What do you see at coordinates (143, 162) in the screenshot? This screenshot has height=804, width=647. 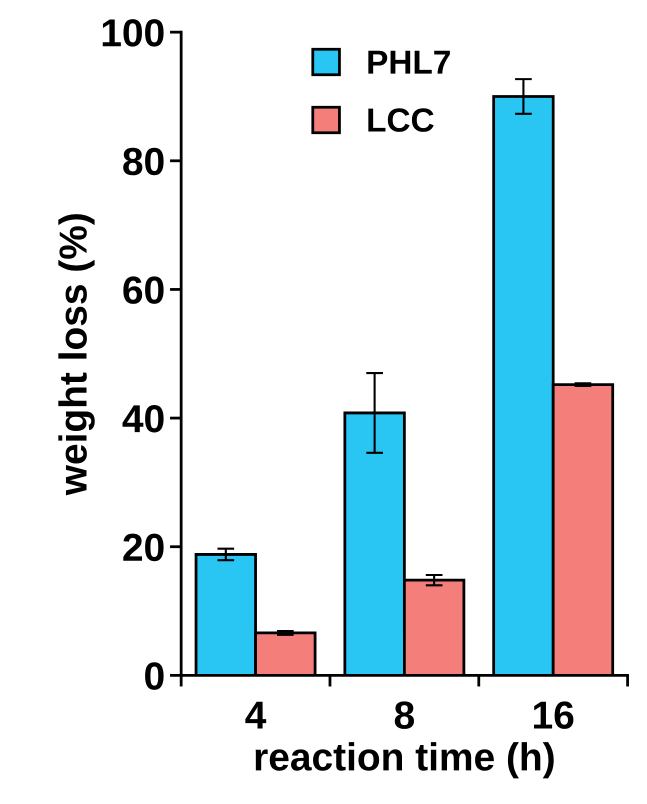 I see `y-tick-label: 80` at bounding box center [143, 162].